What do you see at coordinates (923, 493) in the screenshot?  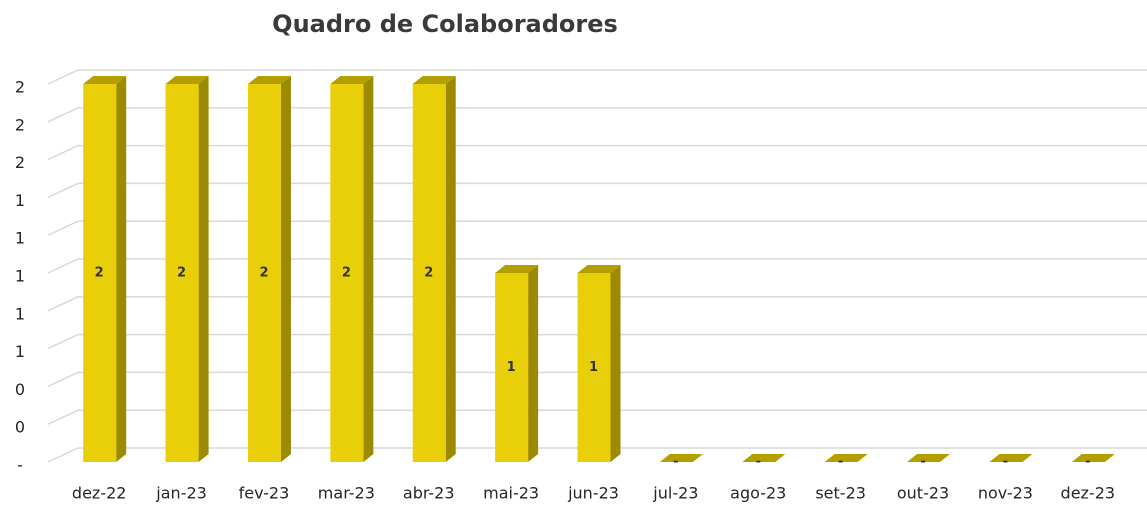 I see `x-tick-label: out-23` at bounding box center [923, 493].